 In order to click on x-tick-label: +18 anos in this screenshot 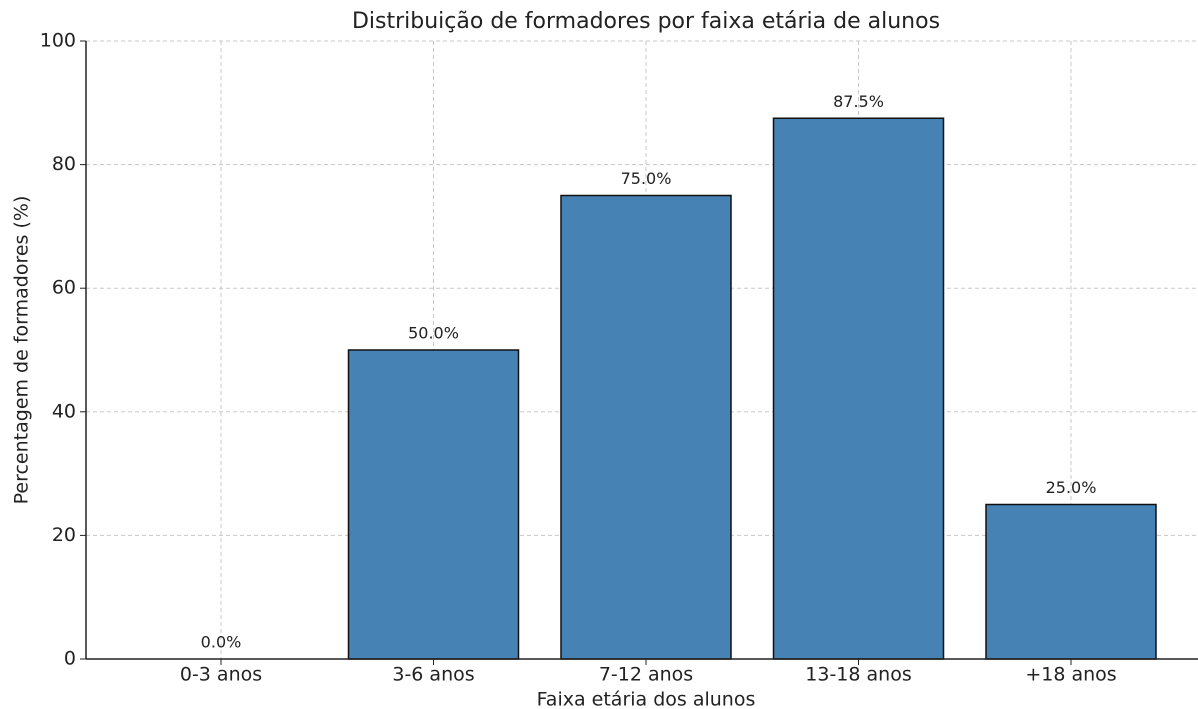, I will do `click(1070, 675)`.